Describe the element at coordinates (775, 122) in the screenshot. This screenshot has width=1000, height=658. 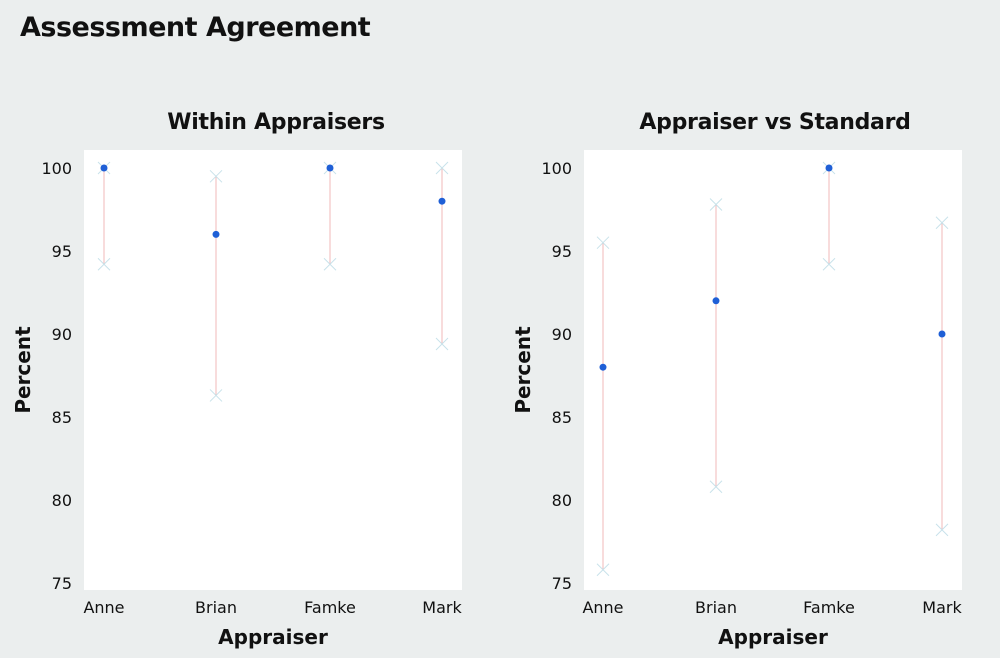
I see `panel-title-vs-standard: Appraiser vs Standard` at that location.